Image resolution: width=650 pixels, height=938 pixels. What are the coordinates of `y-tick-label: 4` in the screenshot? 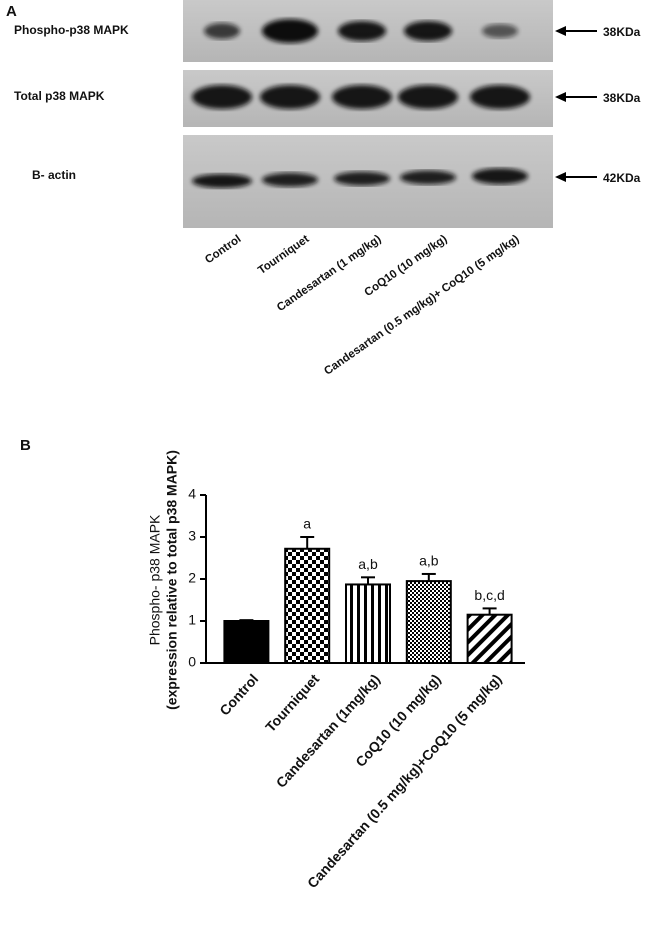 It's located at (192, 494).